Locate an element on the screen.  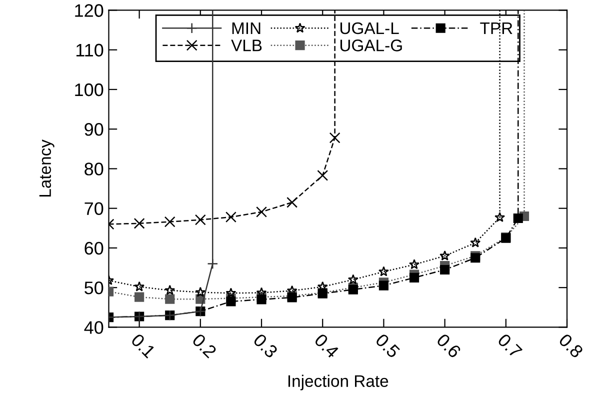
x-tick-label: 0.8 is located at coordinates (571, 345).